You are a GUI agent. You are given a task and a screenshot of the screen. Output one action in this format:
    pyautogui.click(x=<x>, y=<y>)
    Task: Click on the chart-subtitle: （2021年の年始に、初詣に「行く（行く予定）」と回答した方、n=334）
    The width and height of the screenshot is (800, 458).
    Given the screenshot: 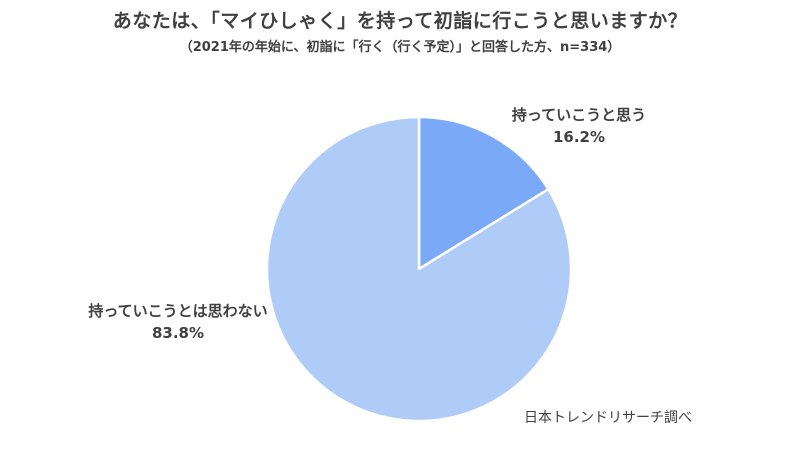 What is the action you would take?
    pyautogui.click(x=400, y=47)
    